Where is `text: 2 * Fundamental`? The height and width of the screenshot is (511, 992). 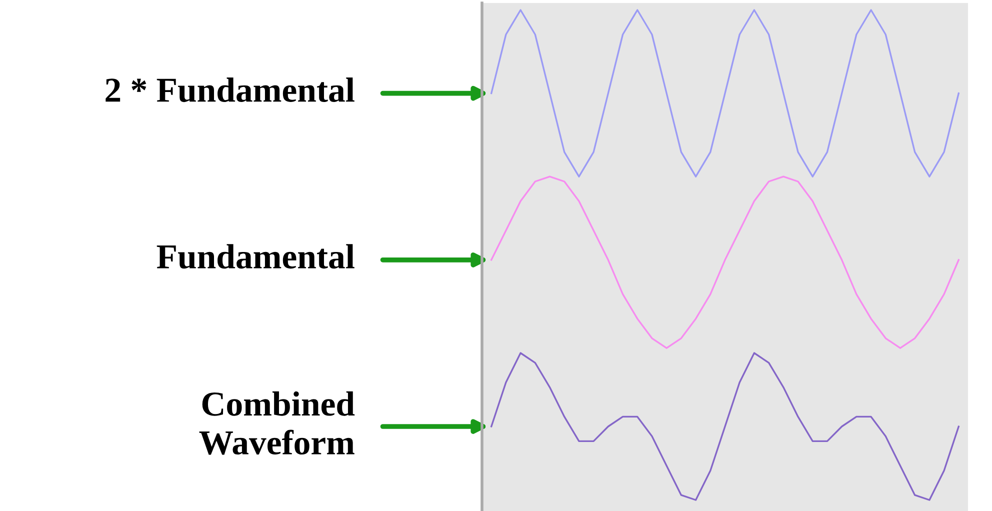 text: 2 * Fundamental is located at coordinates (230, 90).